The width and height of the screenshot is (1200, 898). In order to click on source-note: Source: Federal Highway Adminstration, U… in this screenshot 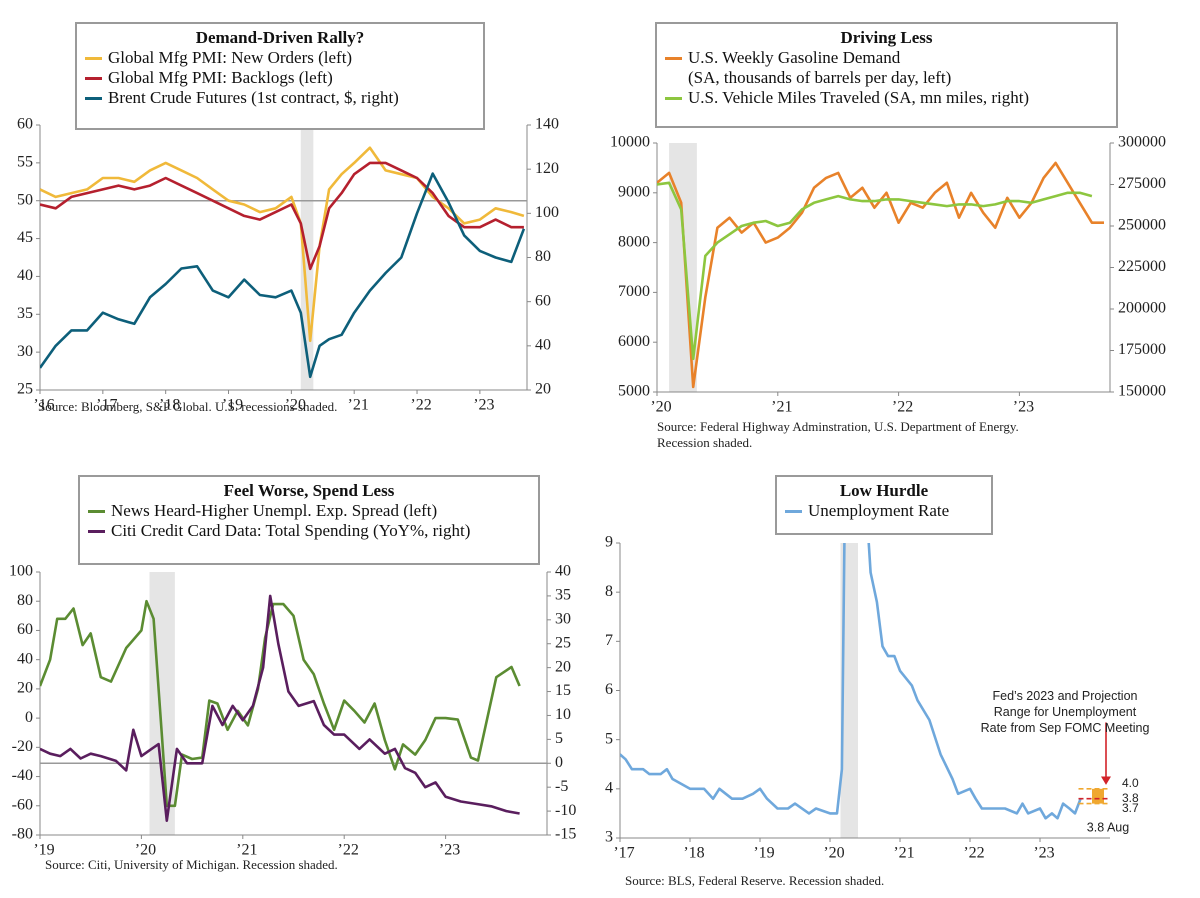, I will do `click(838, 426)`.